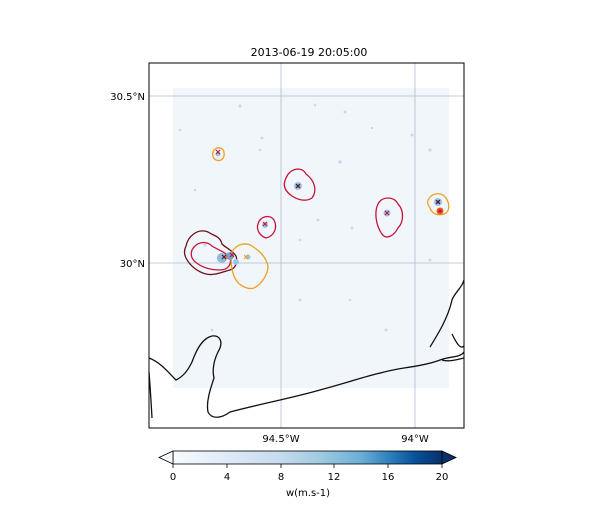 This screenshot has width=600, height=525. What do you see at coordinates (328, 204) in the screenshot?
I see `x-marker-icon` at bounding box center [328, 204].